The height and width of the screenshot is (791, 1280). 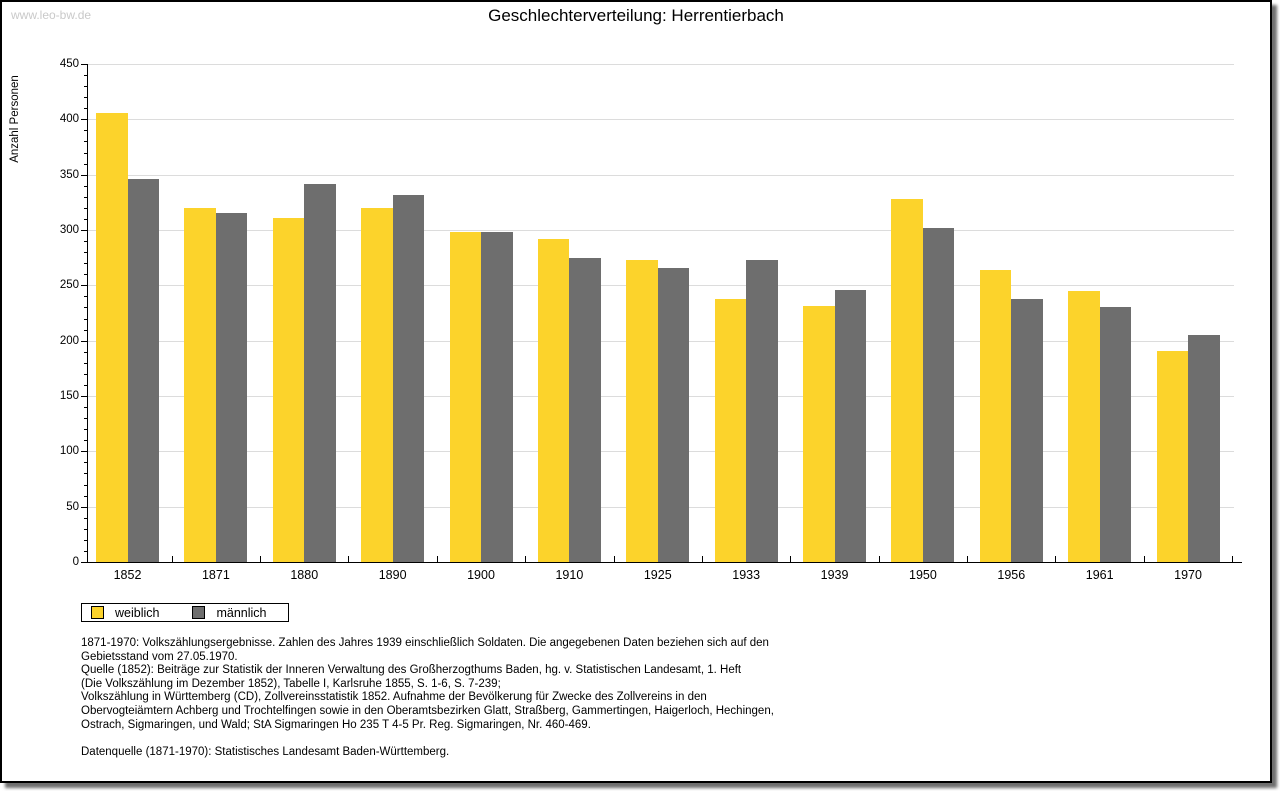 What do you see at coordinates (834, 575) in the screenshot?
I see `x-tick-label-1939: 1939` at bounding box center [834, 575].